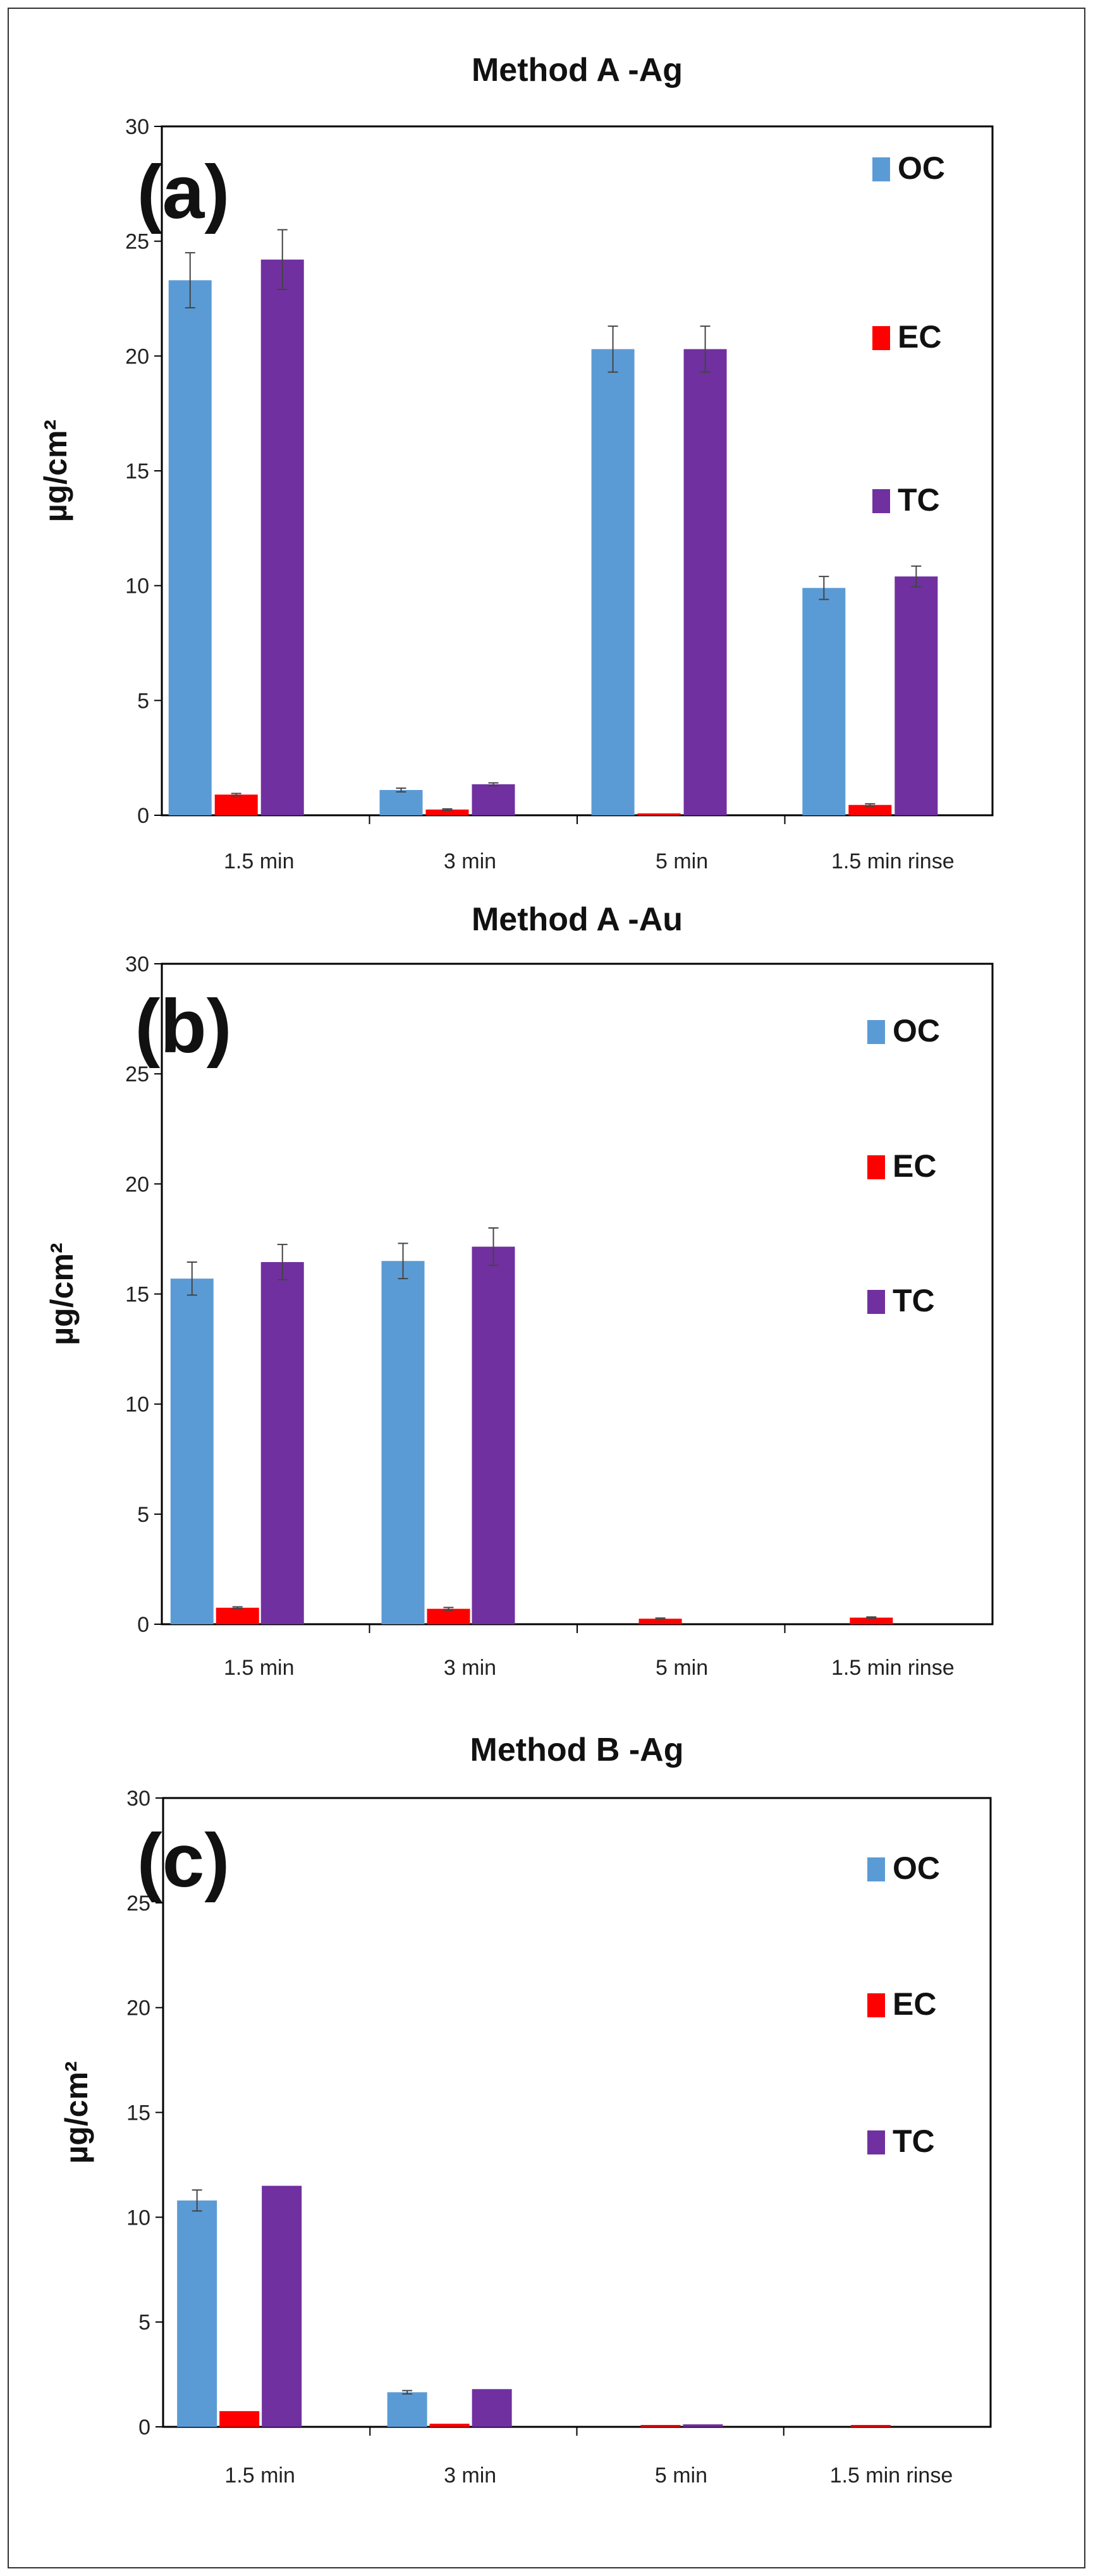 The width and height of the screenshot is (1093, 2576). What do you see at coordinates (184, 192) in the screenshot?
I see `panel-label: (a)` at bounding box center [184, 192].